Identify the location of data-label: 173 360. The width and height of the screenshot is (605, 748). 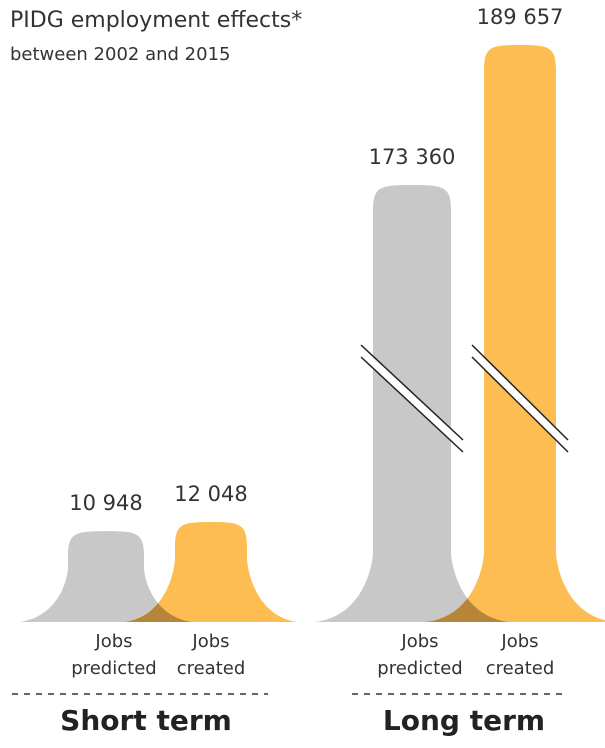
(412, 157).